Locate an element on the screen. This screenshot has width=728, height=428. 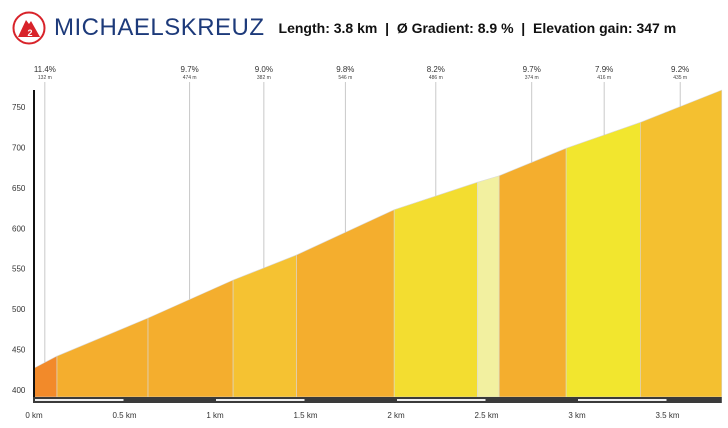
y-tick-label: 600 is located at coordinates (19, 228).